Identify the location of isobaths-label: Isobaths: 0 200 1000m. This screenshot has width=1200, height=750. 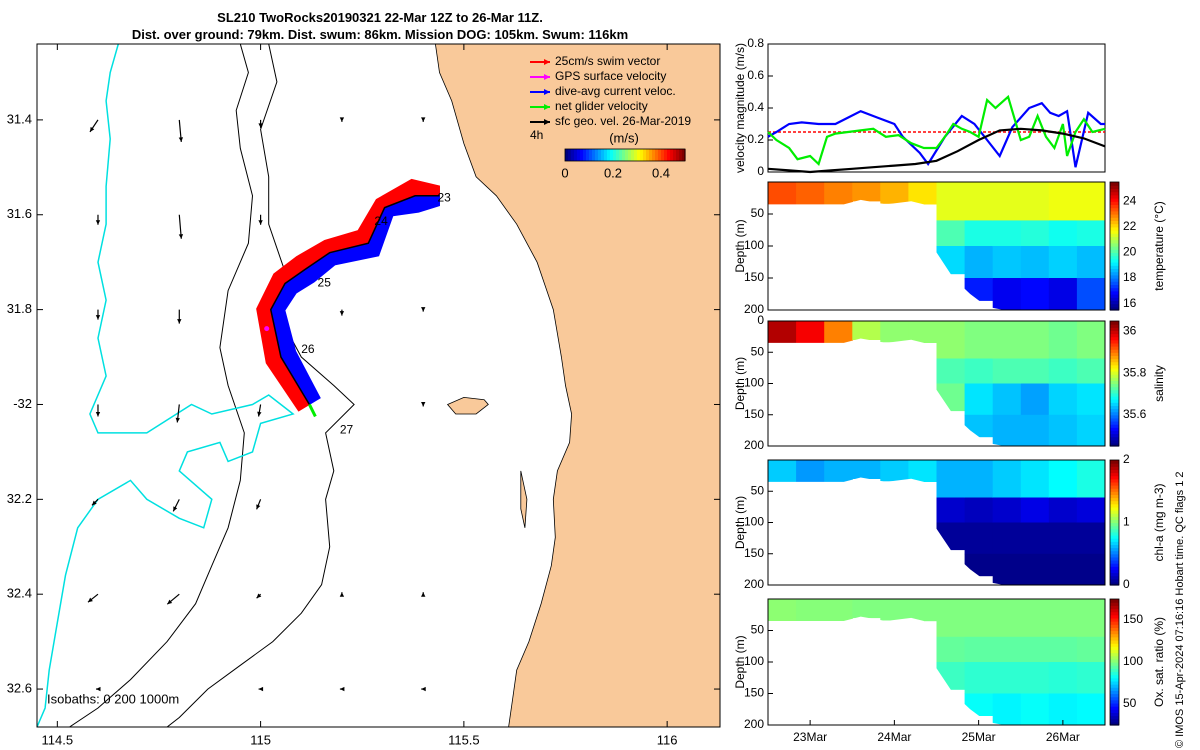
(113, 698).